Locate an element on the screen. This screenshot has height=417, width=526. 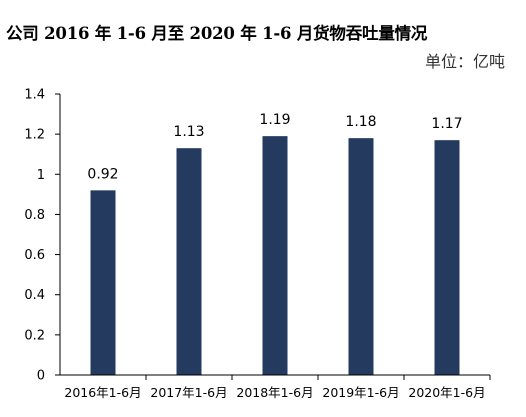
y-tick-label: 1.4 is located at coordinates (34, 95).